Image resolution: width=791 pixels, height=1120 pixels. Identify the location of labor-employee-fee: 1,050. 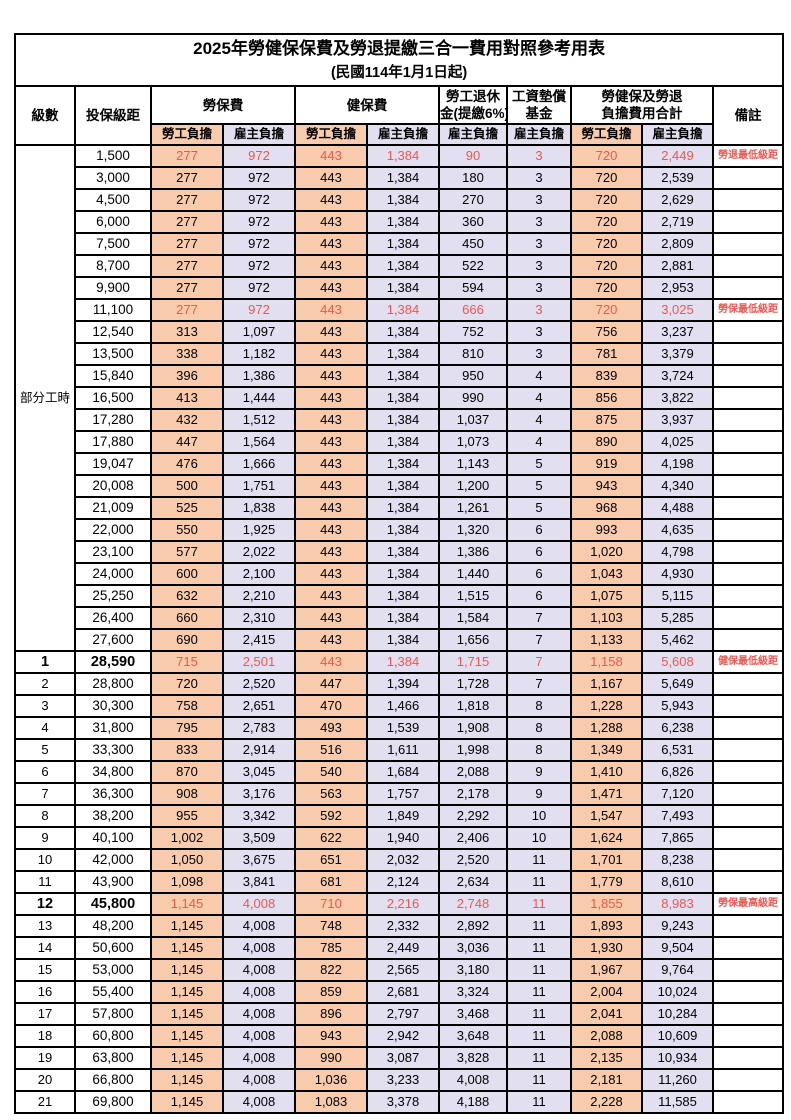
(187, 860).